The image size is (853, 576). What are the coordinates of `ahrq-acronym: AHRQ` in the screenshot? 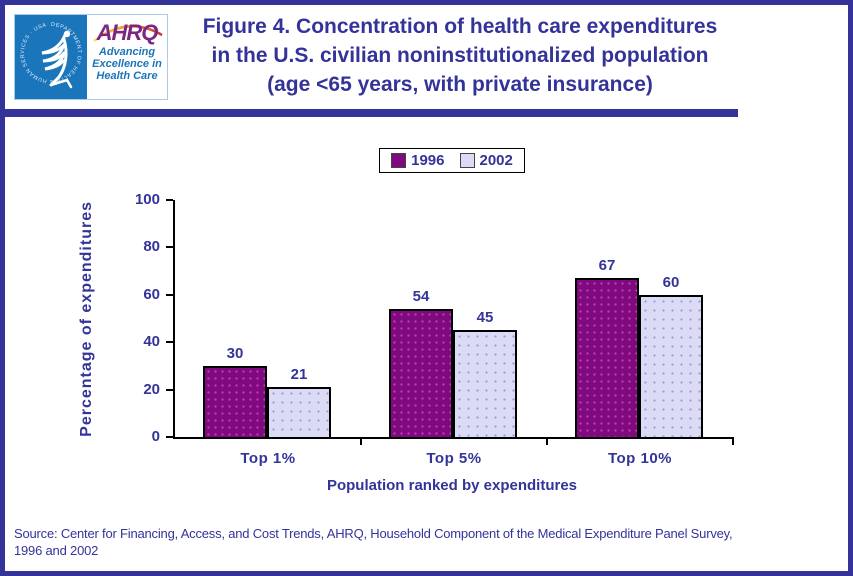 It's located at (127, 32).